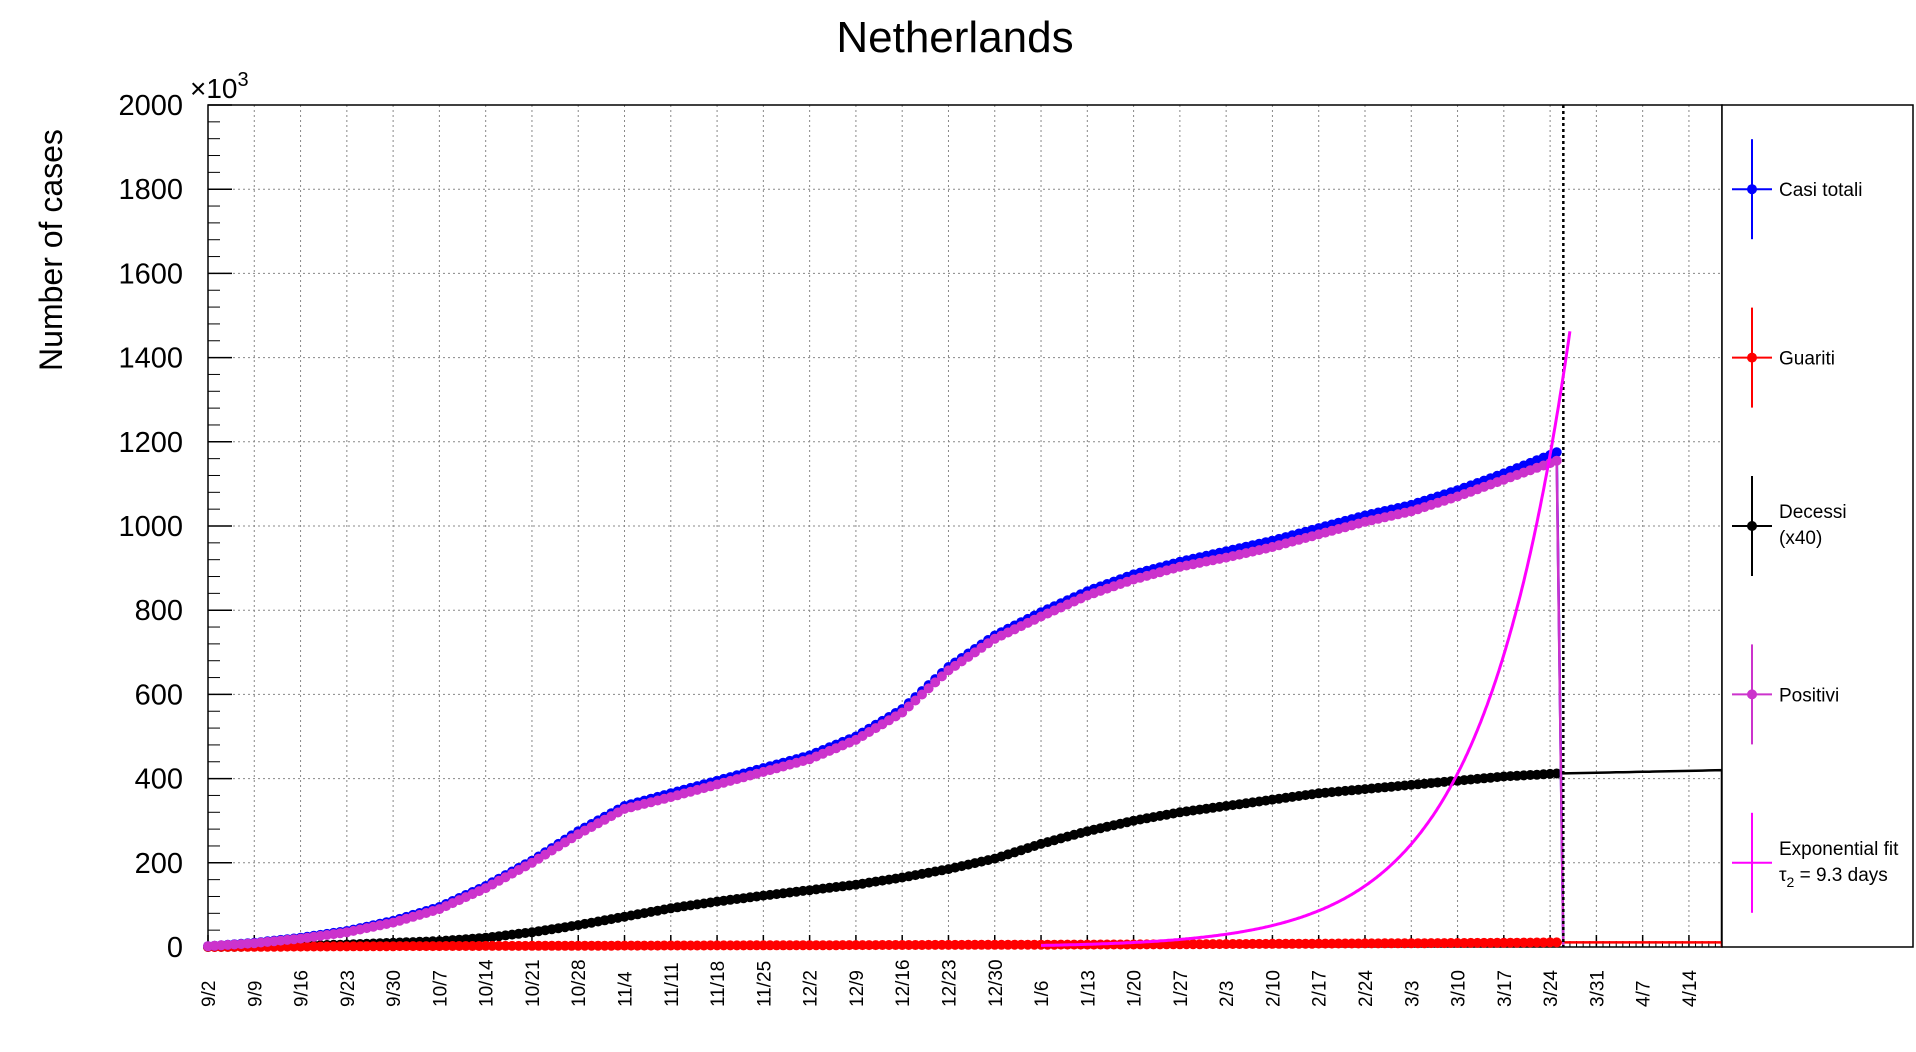 Image resolution: width=1916 pixels, height=1052 pixels. I want to click on chart-title: Netherlands, so click(954, 37).